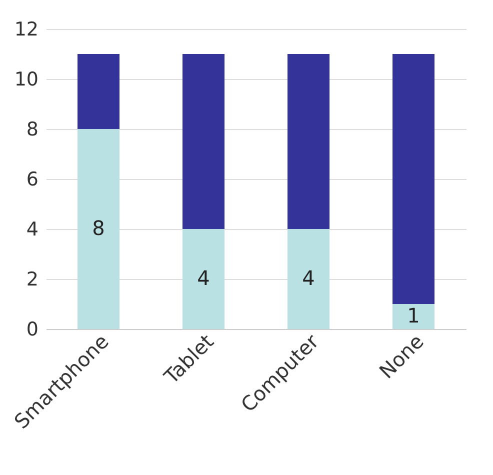 The image size is (493, 475). Describe the element at coordinates (26, 29) in the screenshot. I see `y-tick-label: 12` at that location.